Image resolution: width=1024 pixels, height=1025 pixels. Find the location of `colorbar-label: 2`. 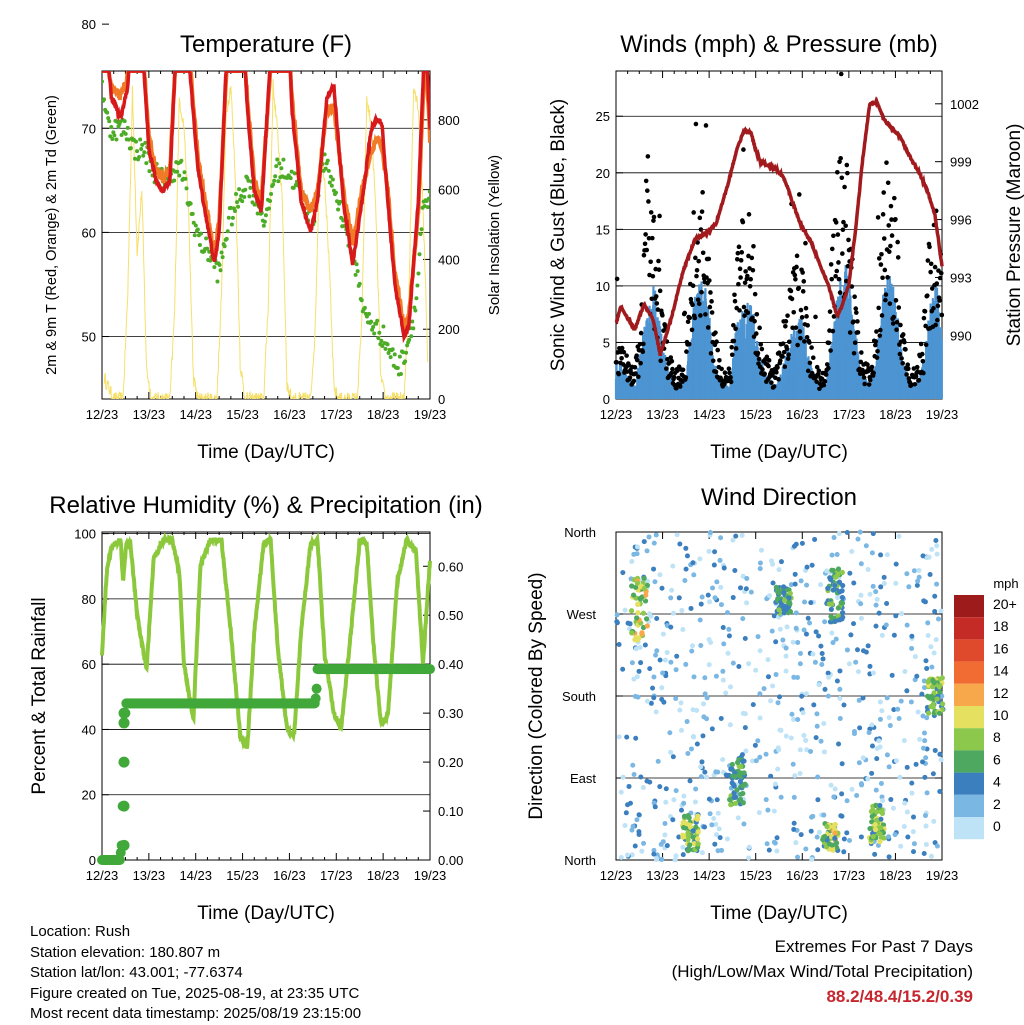

colorbar-label: 2 is located at coordinates (997, 804).